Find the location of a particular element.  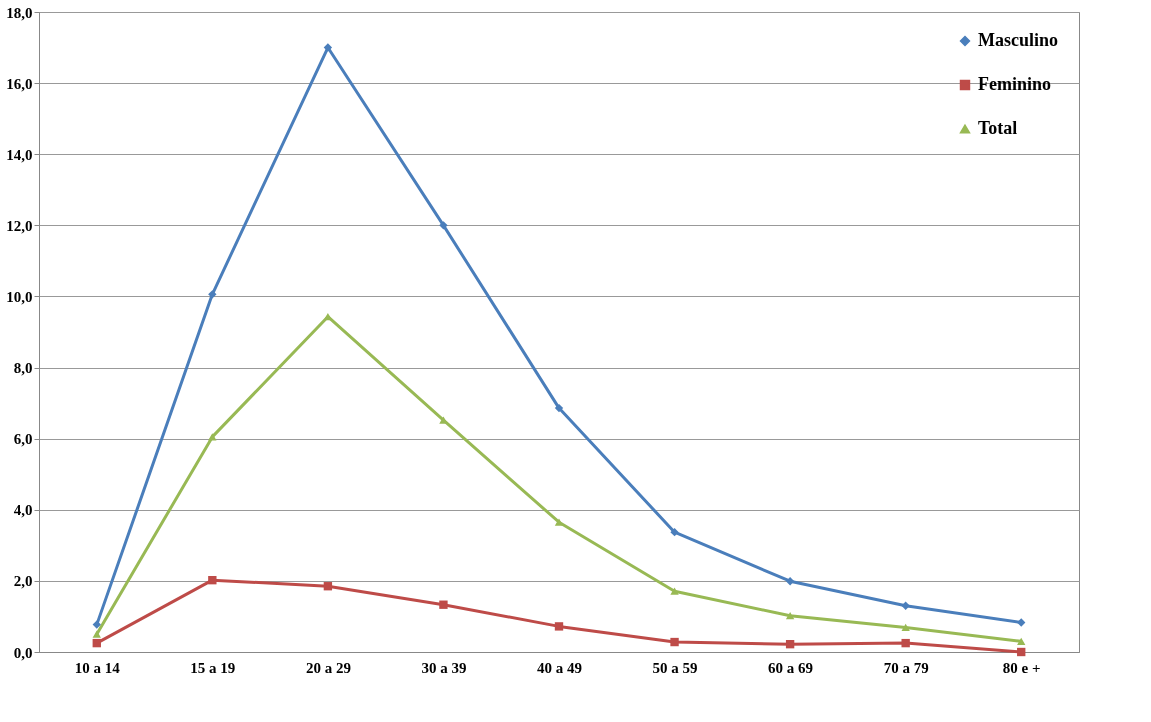

y-tick-label: 6,0 is located at coordinates (23, 439).